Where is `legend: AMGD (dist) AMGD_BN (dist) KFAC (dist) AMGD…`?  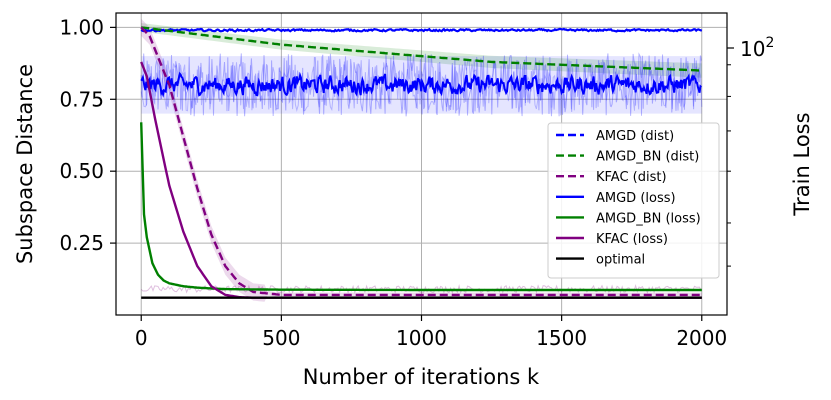 legend: AMGD (dist) AMGD_BN (dist) KFAC (dist) AMGD… is located at coordinates (633, 200).